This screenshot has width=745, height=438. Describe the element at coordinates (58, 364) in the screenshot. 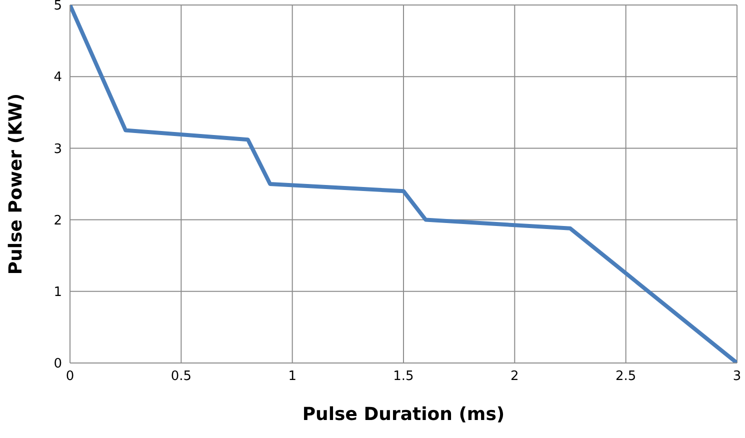

I see `y-tick-label: 0` at that location.